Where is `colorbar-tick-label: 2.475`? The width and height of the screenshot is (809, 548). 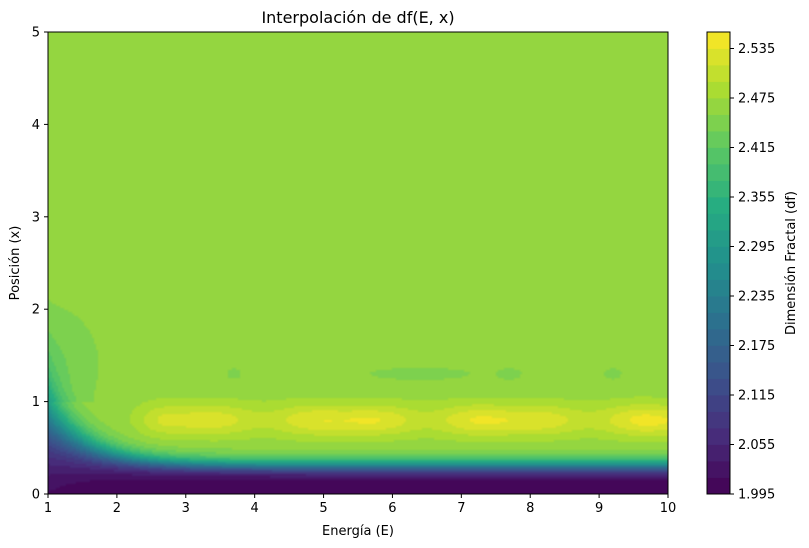 colorbar-tick-label: 2.475 is located at coordinates (756, 99).